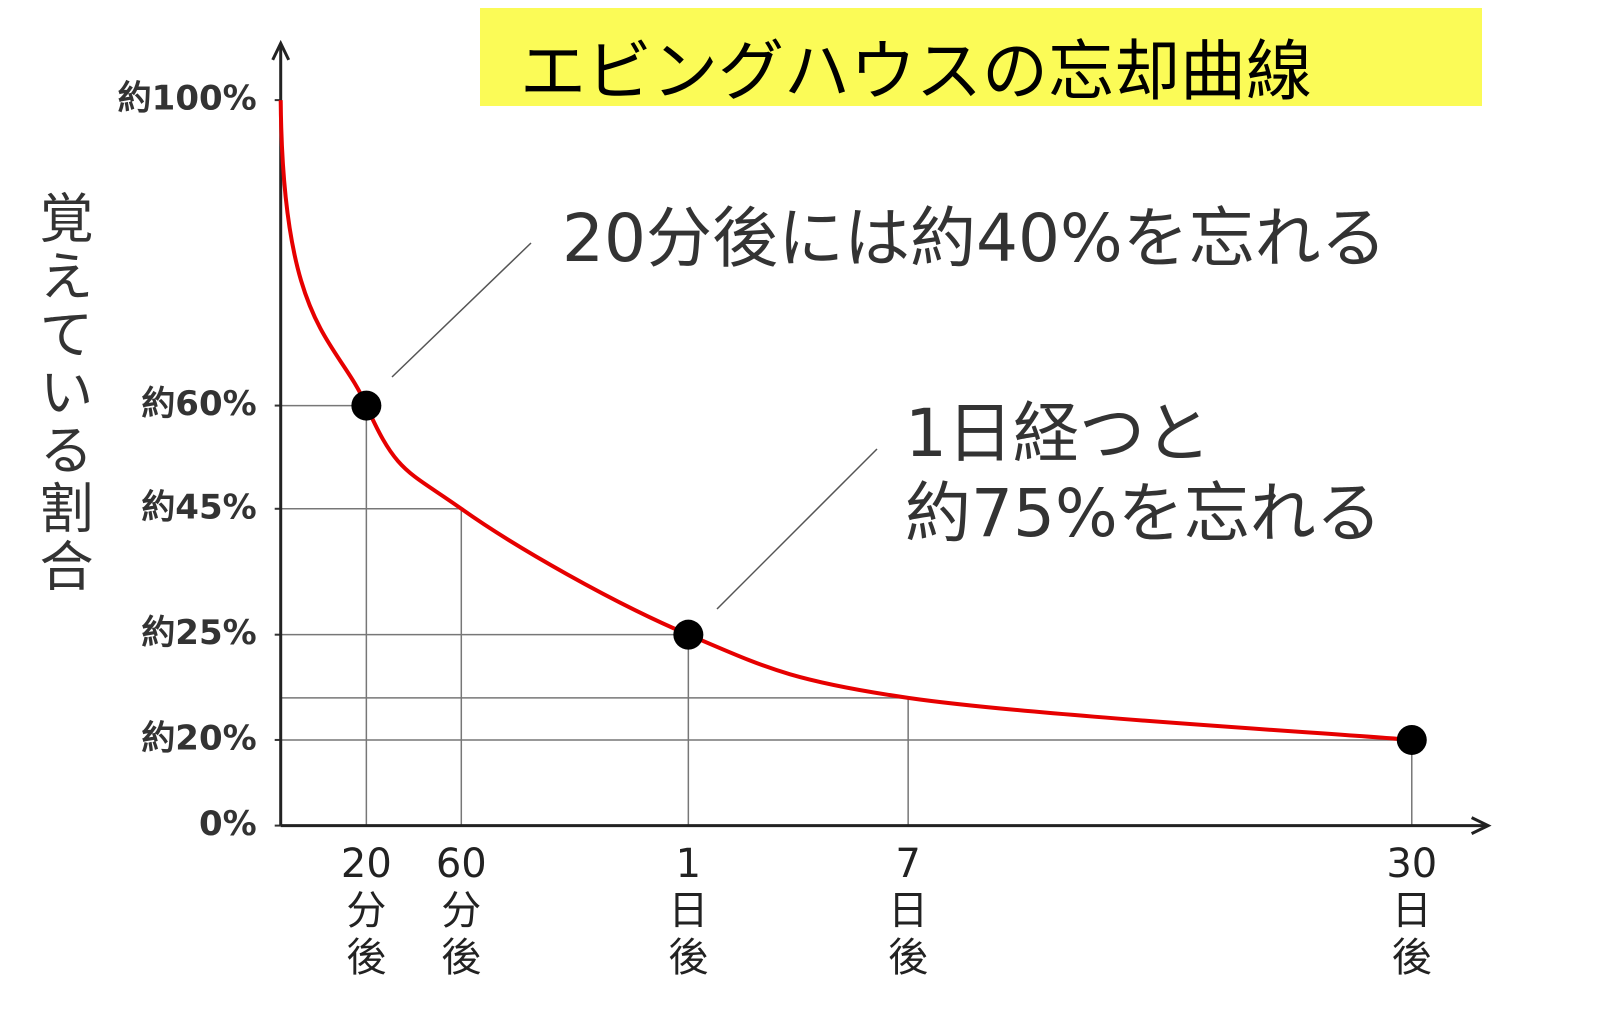 This screenshot has width=1610, height=1019. What do you see at coordinates (688, 911) in the screenshot?
I see `x-tick-label: 1日後` at bounding box center [688, 911].